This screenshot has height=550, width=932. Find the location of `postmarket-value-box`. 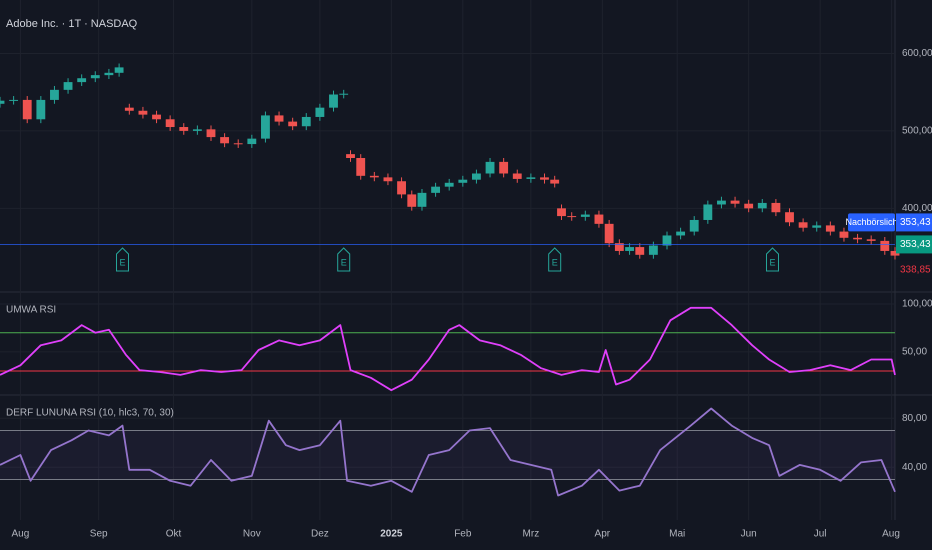

postmarket-value-box is located at coordinates (914, 222).